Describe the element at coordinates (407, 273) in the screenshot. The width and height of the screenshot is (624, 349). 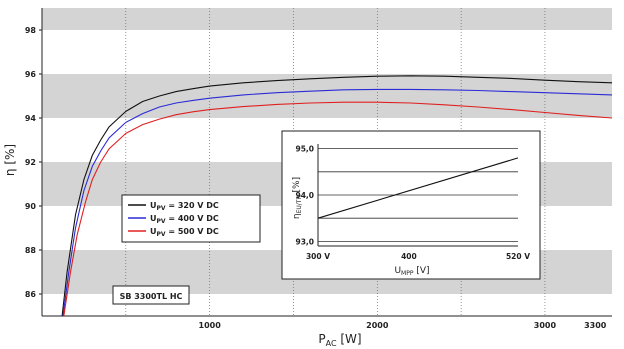
I see `inset-x-axis-label-sub: MPP` at that location.